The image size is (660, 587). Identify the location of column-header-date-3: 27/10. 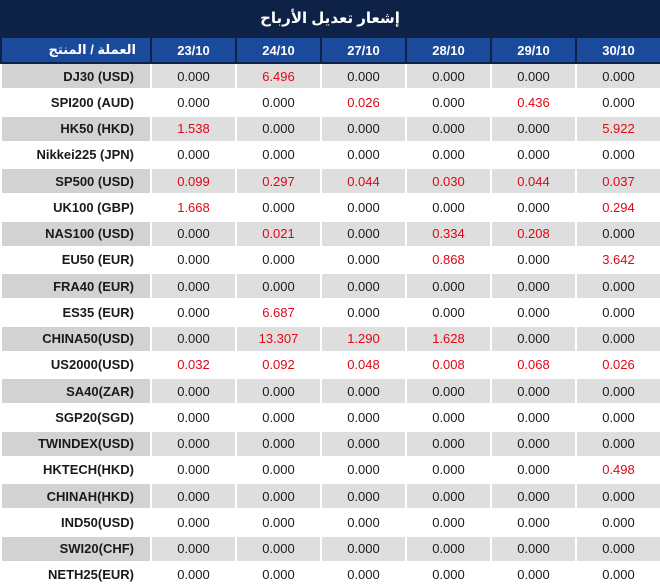
(363, 50).